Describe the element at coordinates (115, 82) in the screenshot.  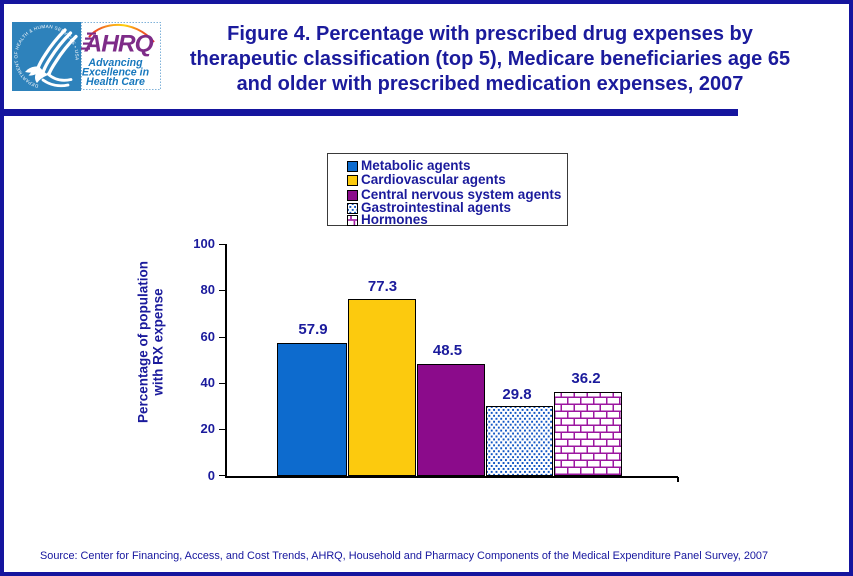
I see `svg-text: Health Care` at that location.